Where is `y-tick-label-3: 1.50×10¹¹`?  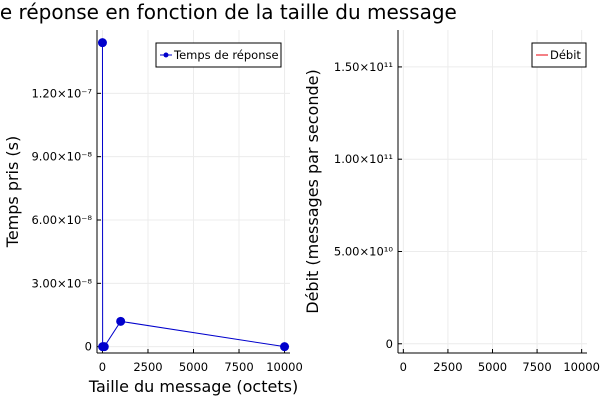
y-tick-label-3: 1.50×10¹¹ is located at coordinates (363, 67).